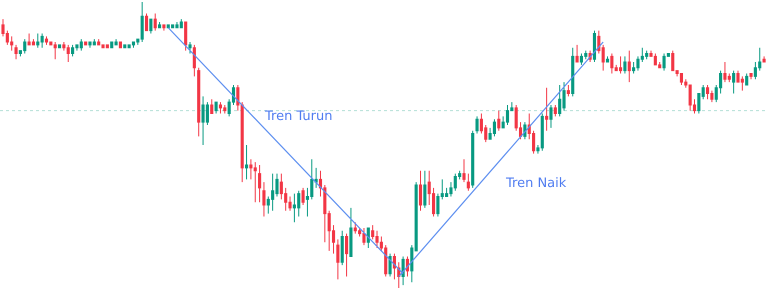 The width and height of the screenshot is (768, 292). Describe the element at coordinates (298, 116) in the screenshot. I see `annotation: Tren Turun` at that location.